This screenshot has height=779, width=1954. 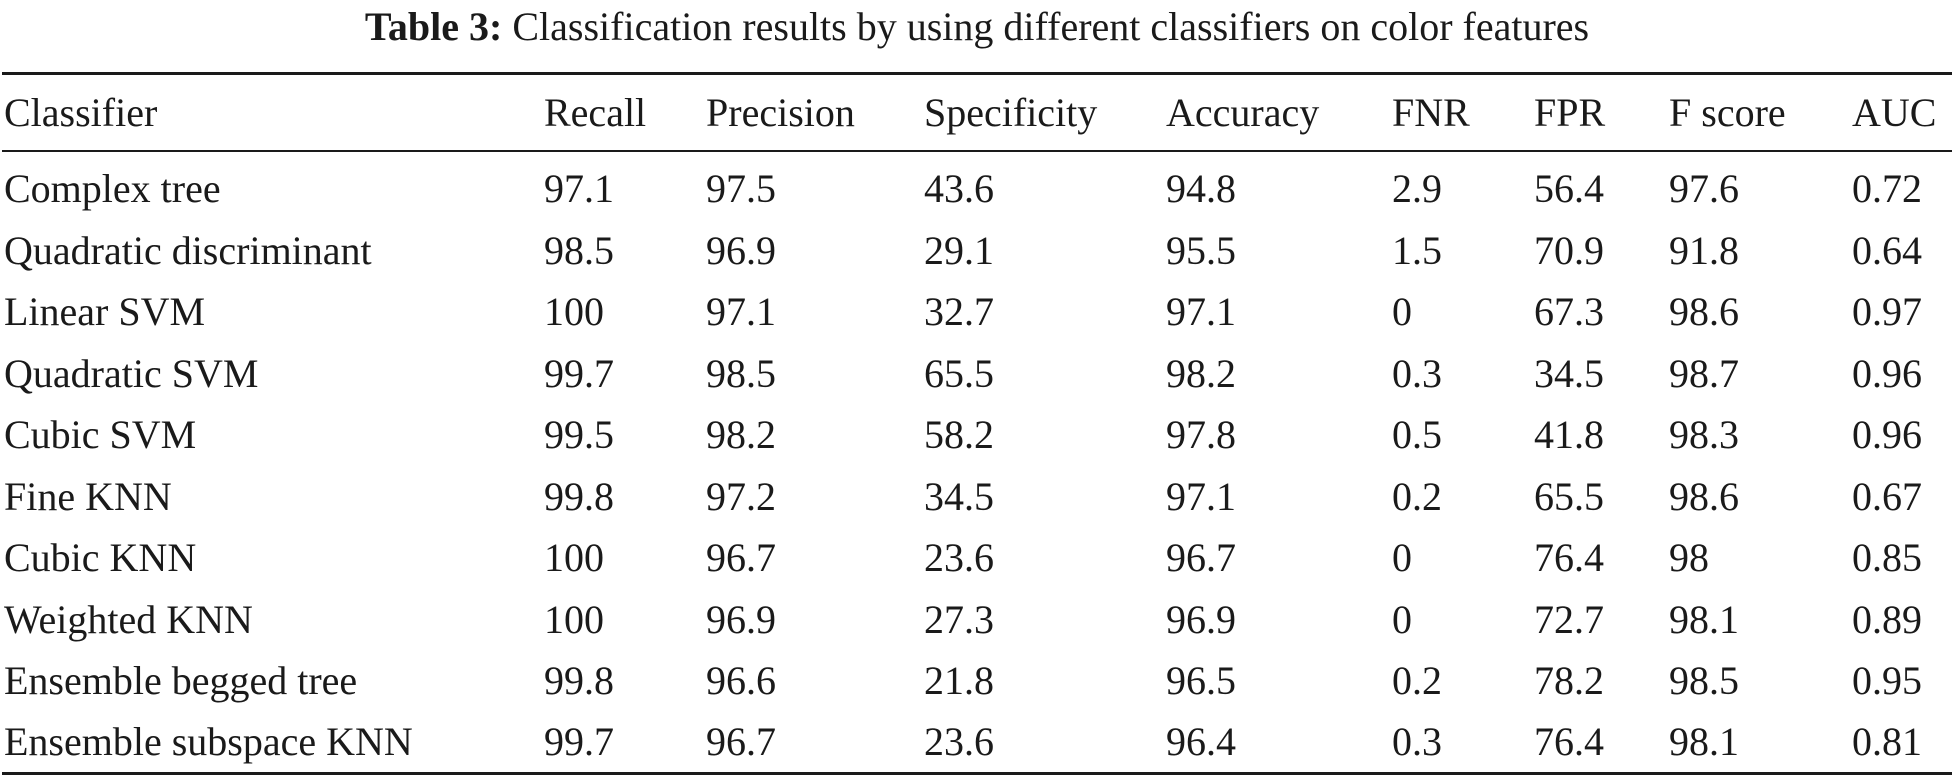 What do you see at coordinates (959, 373) in the screenshot?
I see `cell-specificity: 65.5` at bounding box center [959, 373].